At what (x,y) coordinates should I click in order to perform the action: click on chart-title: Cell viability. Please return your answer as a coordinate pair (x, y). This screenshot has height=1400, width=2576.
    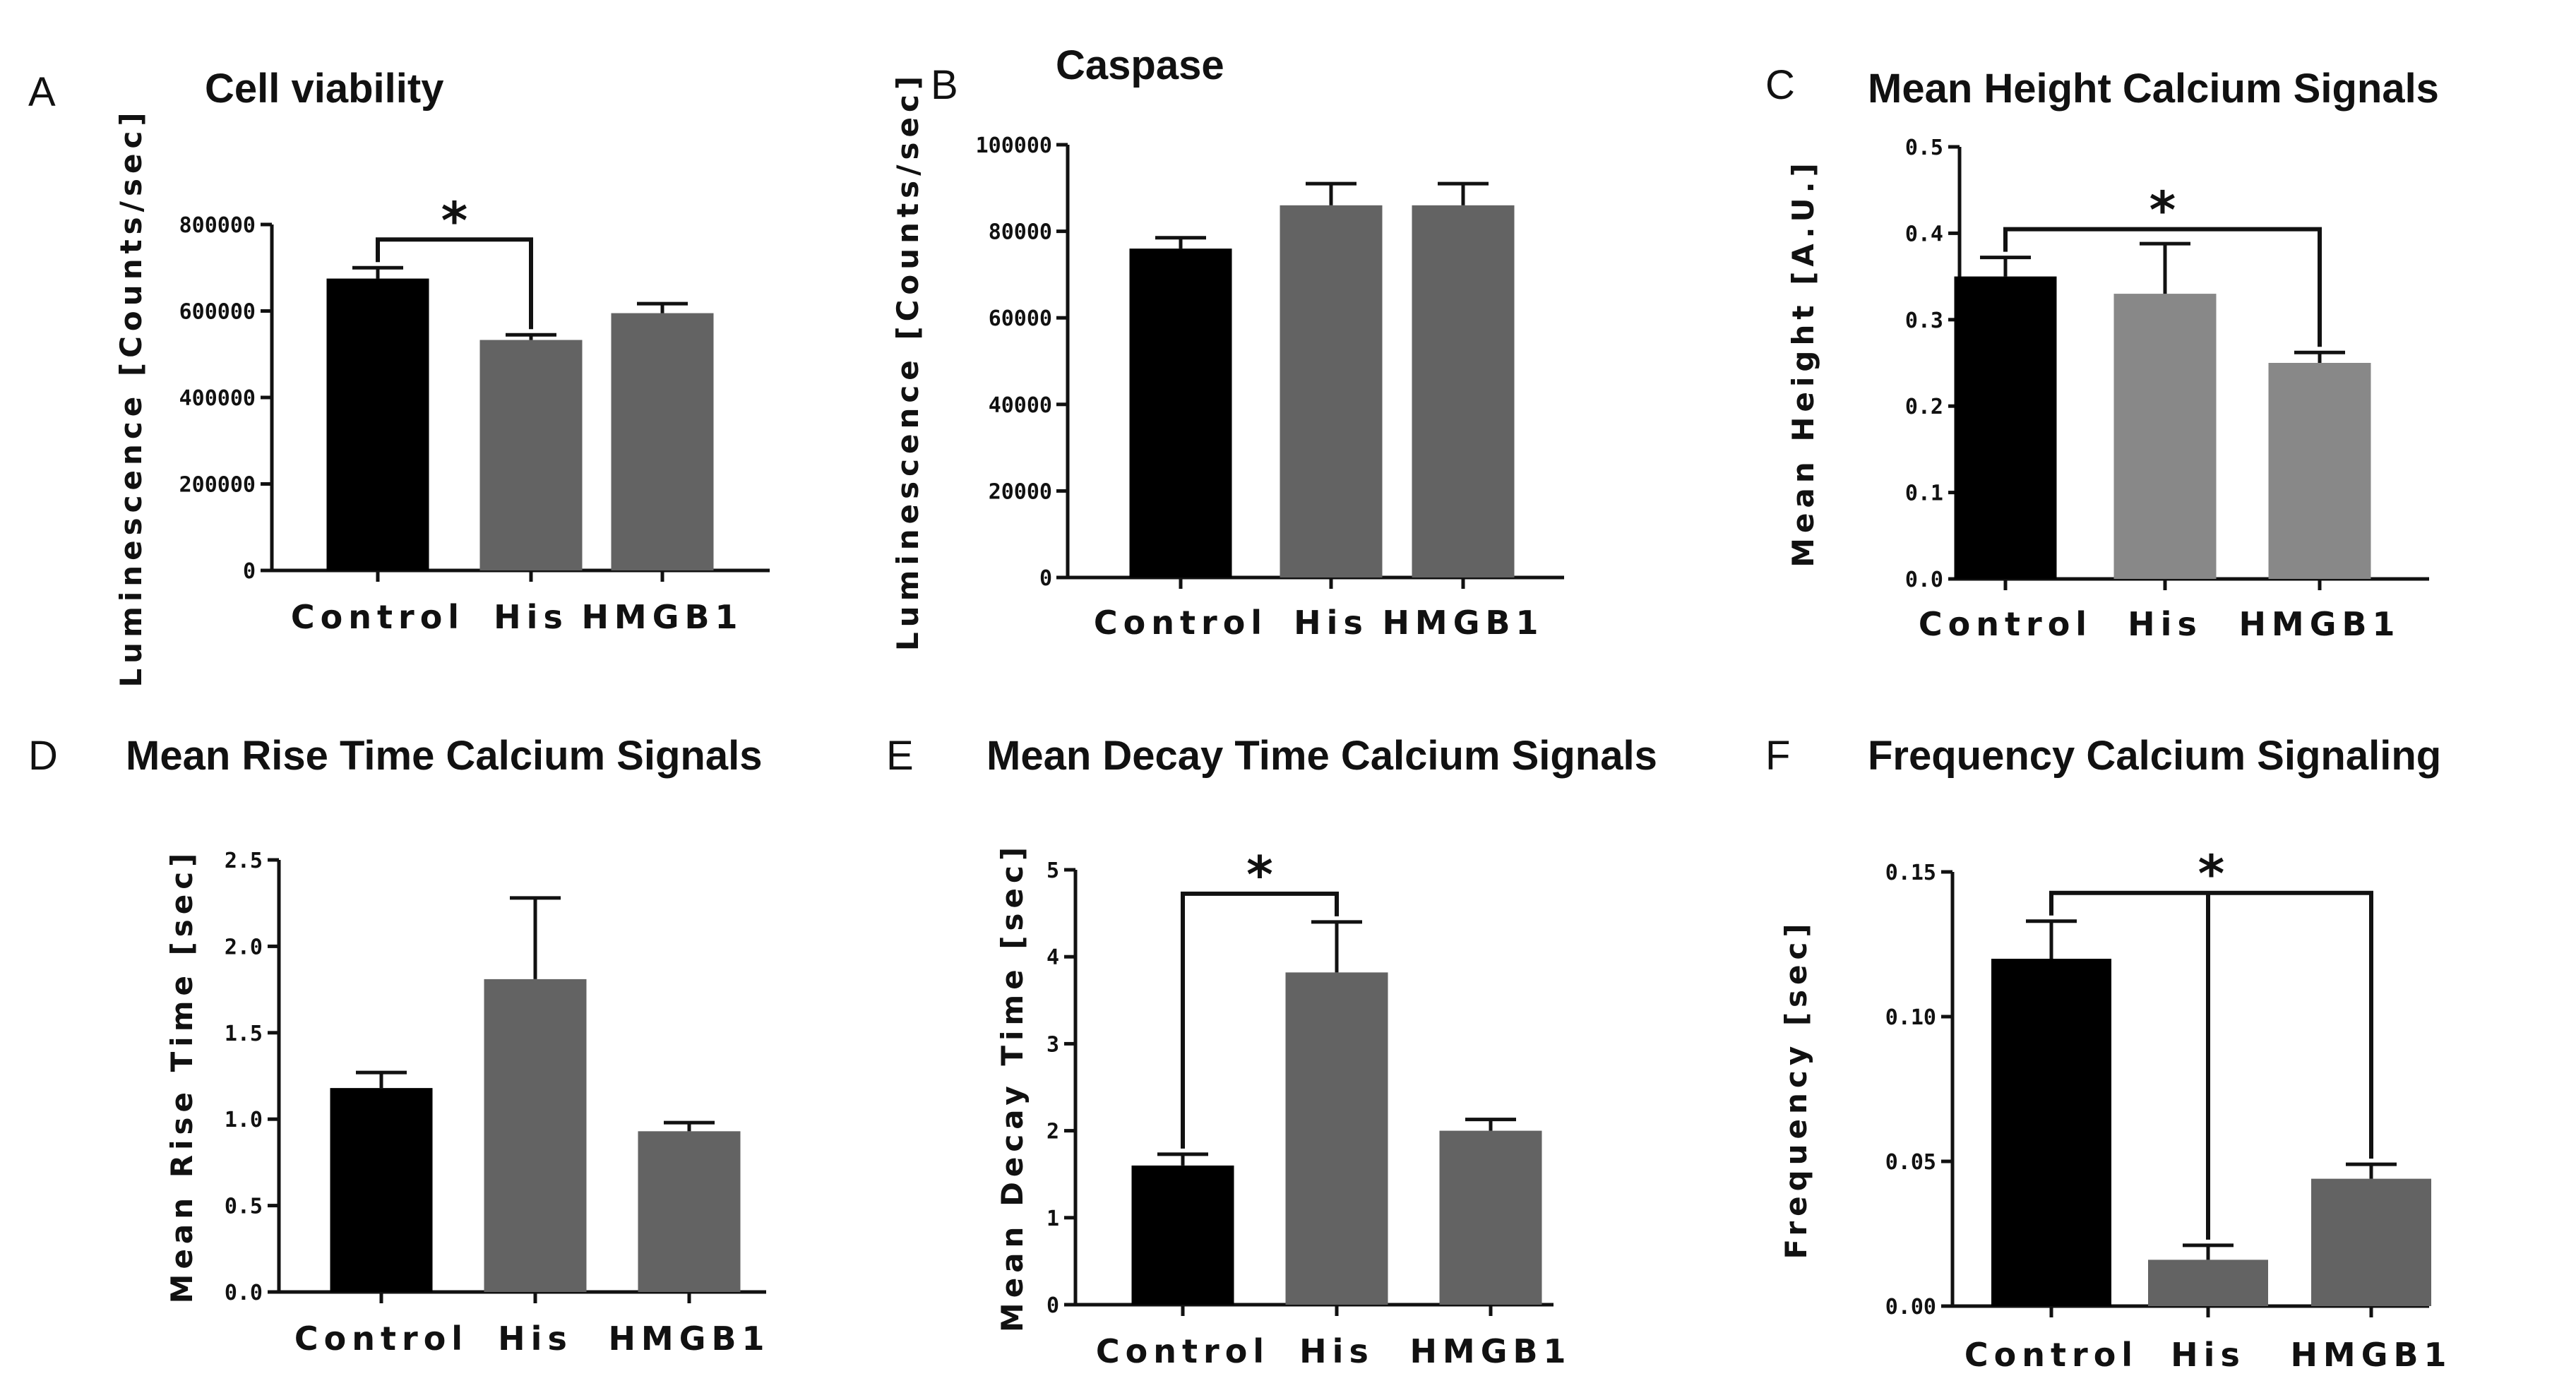
    Looking at the image, I should click on (324, 89).